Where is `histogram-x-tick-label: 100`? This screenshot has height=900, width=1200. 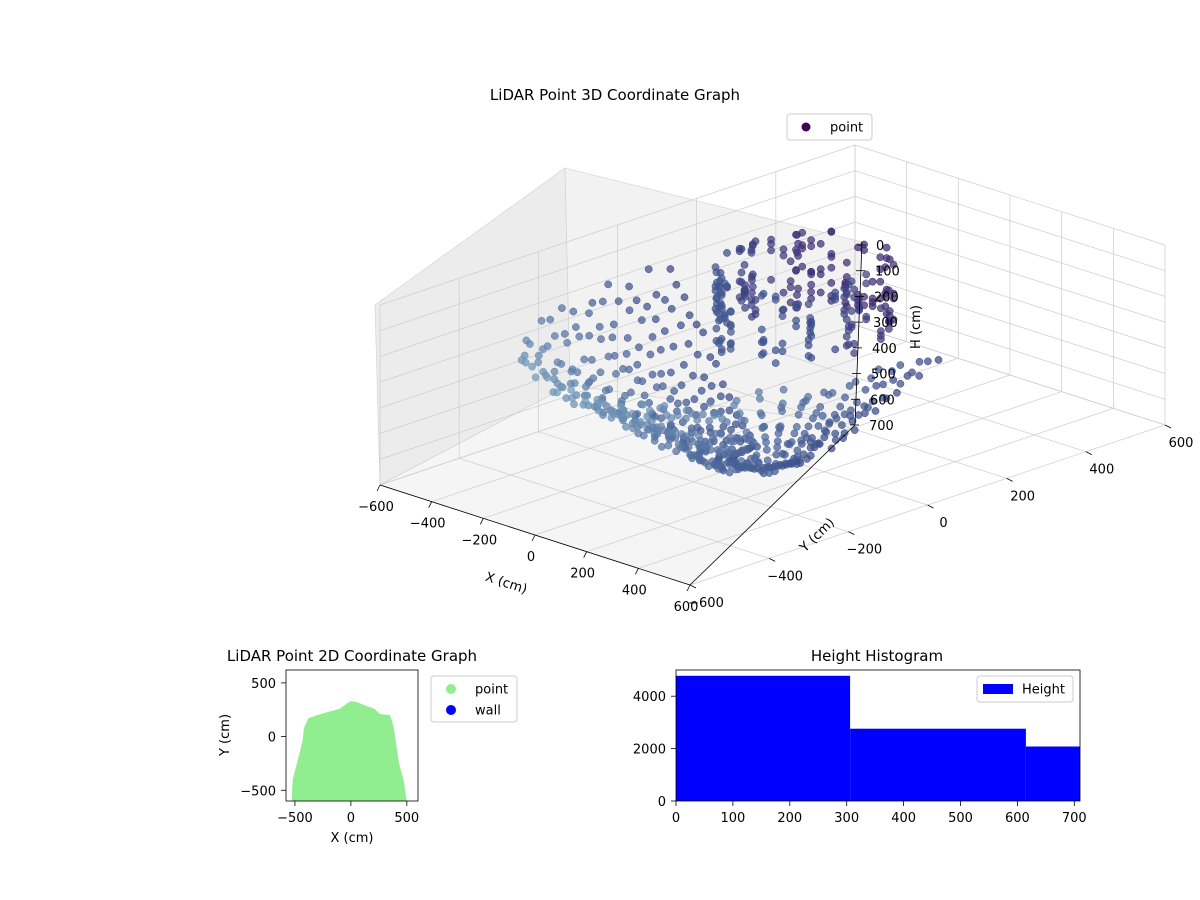
histogram-x-tick-label: 100 is located at coordinates (732, 818).